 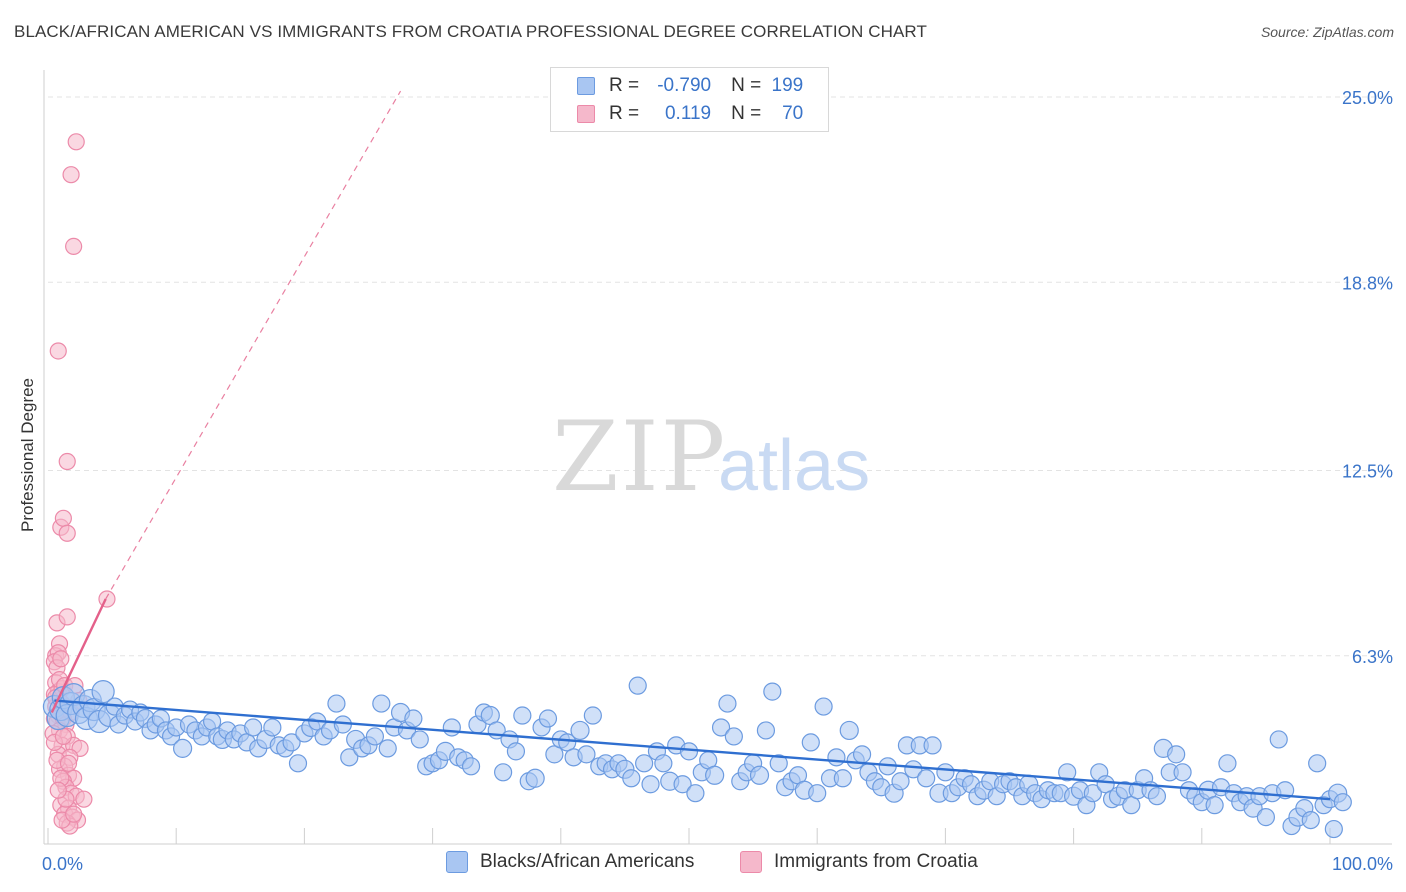 What do you see at coordinates (639, 457) in the screenshot?
I see `watermark-zip: ZIP` at bounding box center [639, 457].